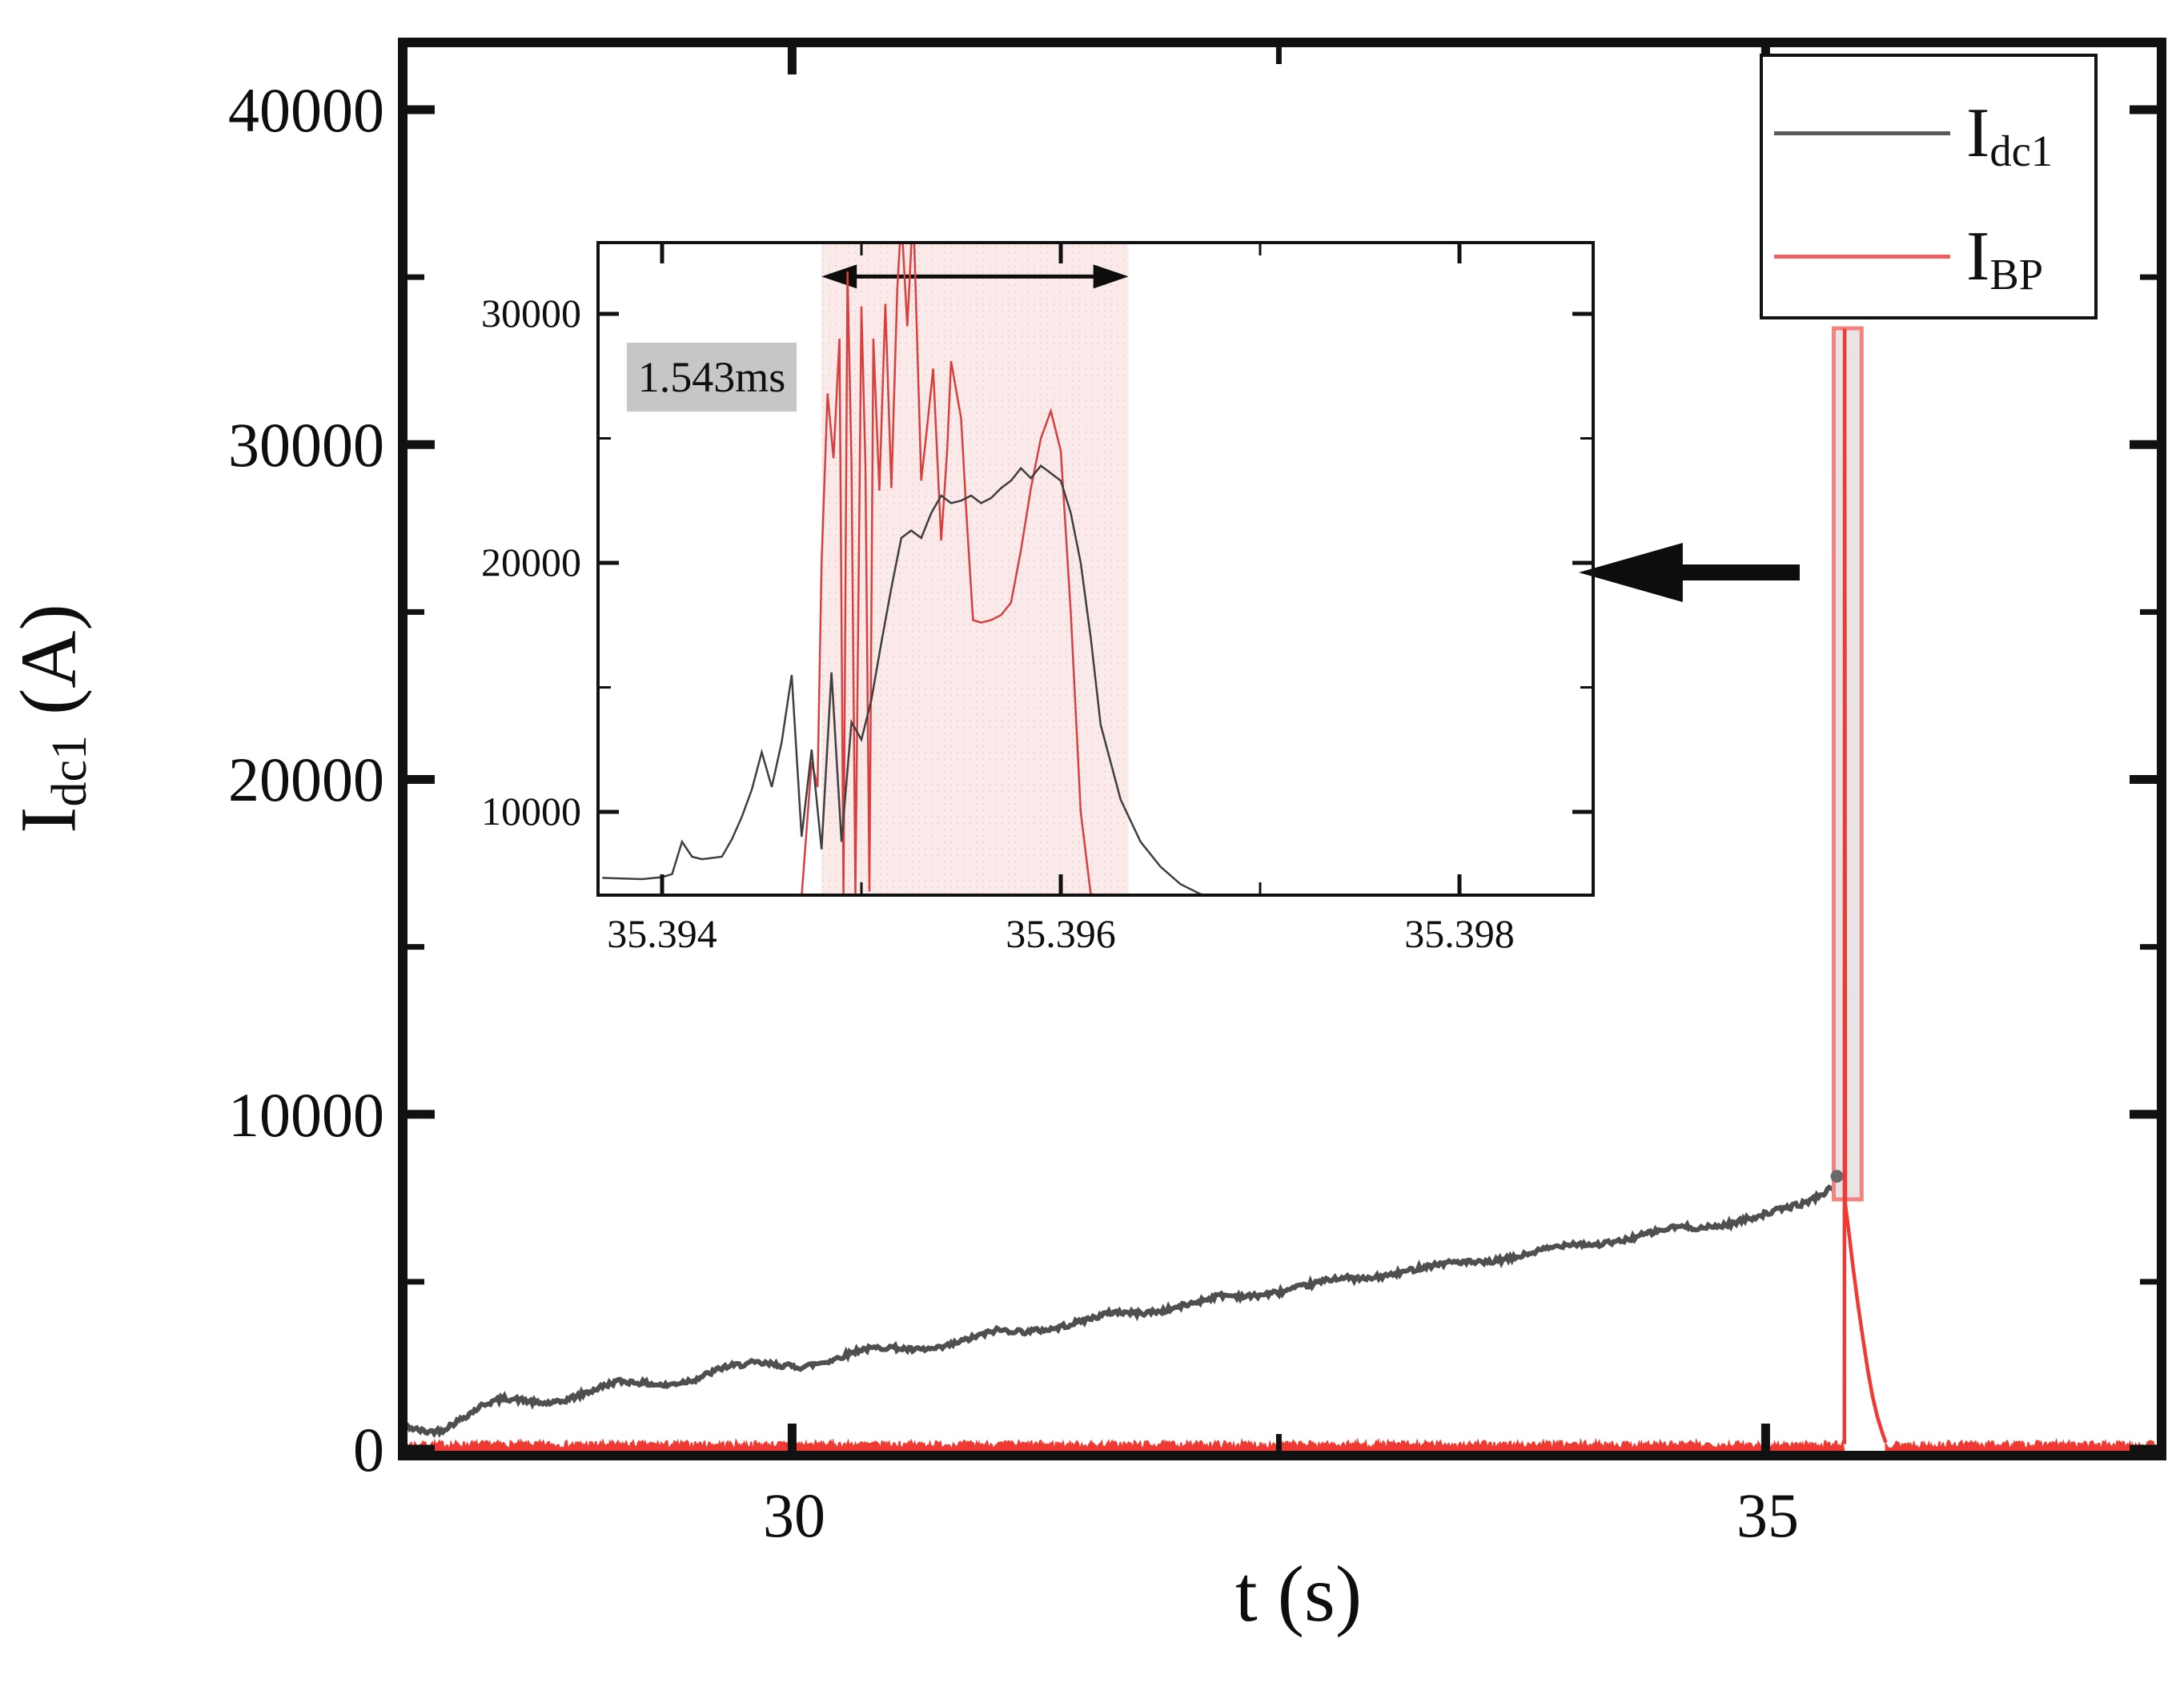  Describe the element at coordinates (1246, 1593) in the screenshot. I see `x-axis-title-base: t` at that location.